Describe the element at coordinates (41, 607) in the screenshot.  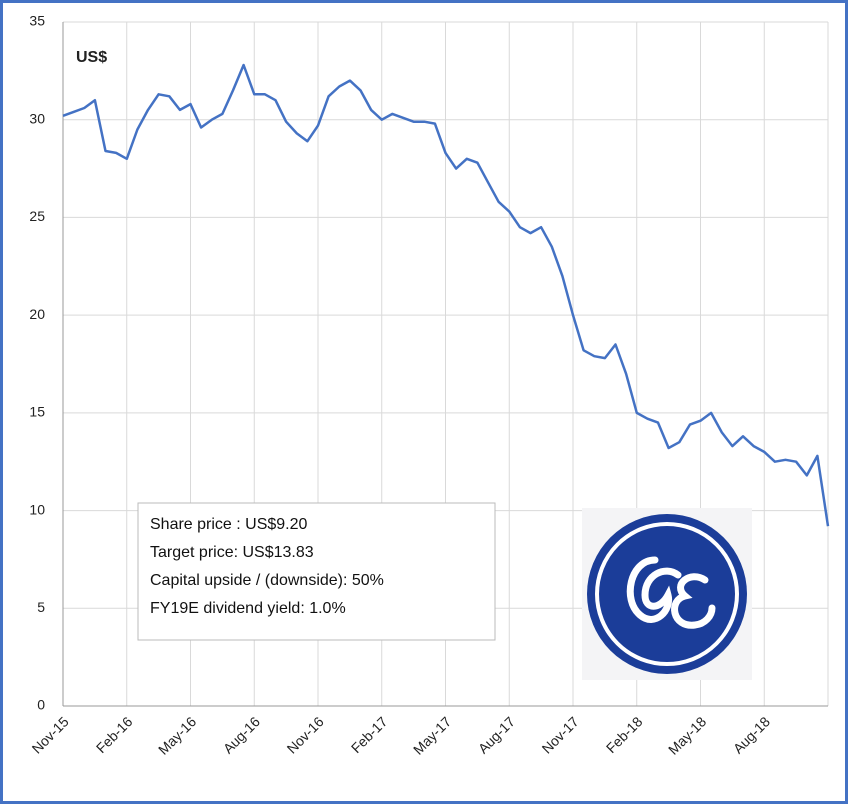
I see `y-tick-label: 5` at that location.